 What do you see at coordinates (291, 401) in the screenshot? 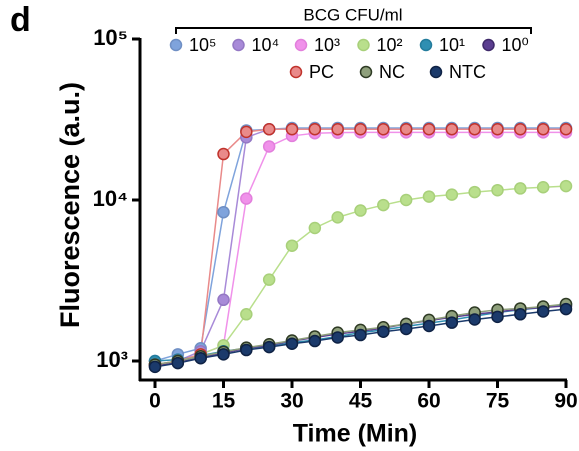
I see `x-tick-label: 30` at bounding box center [291, 401].